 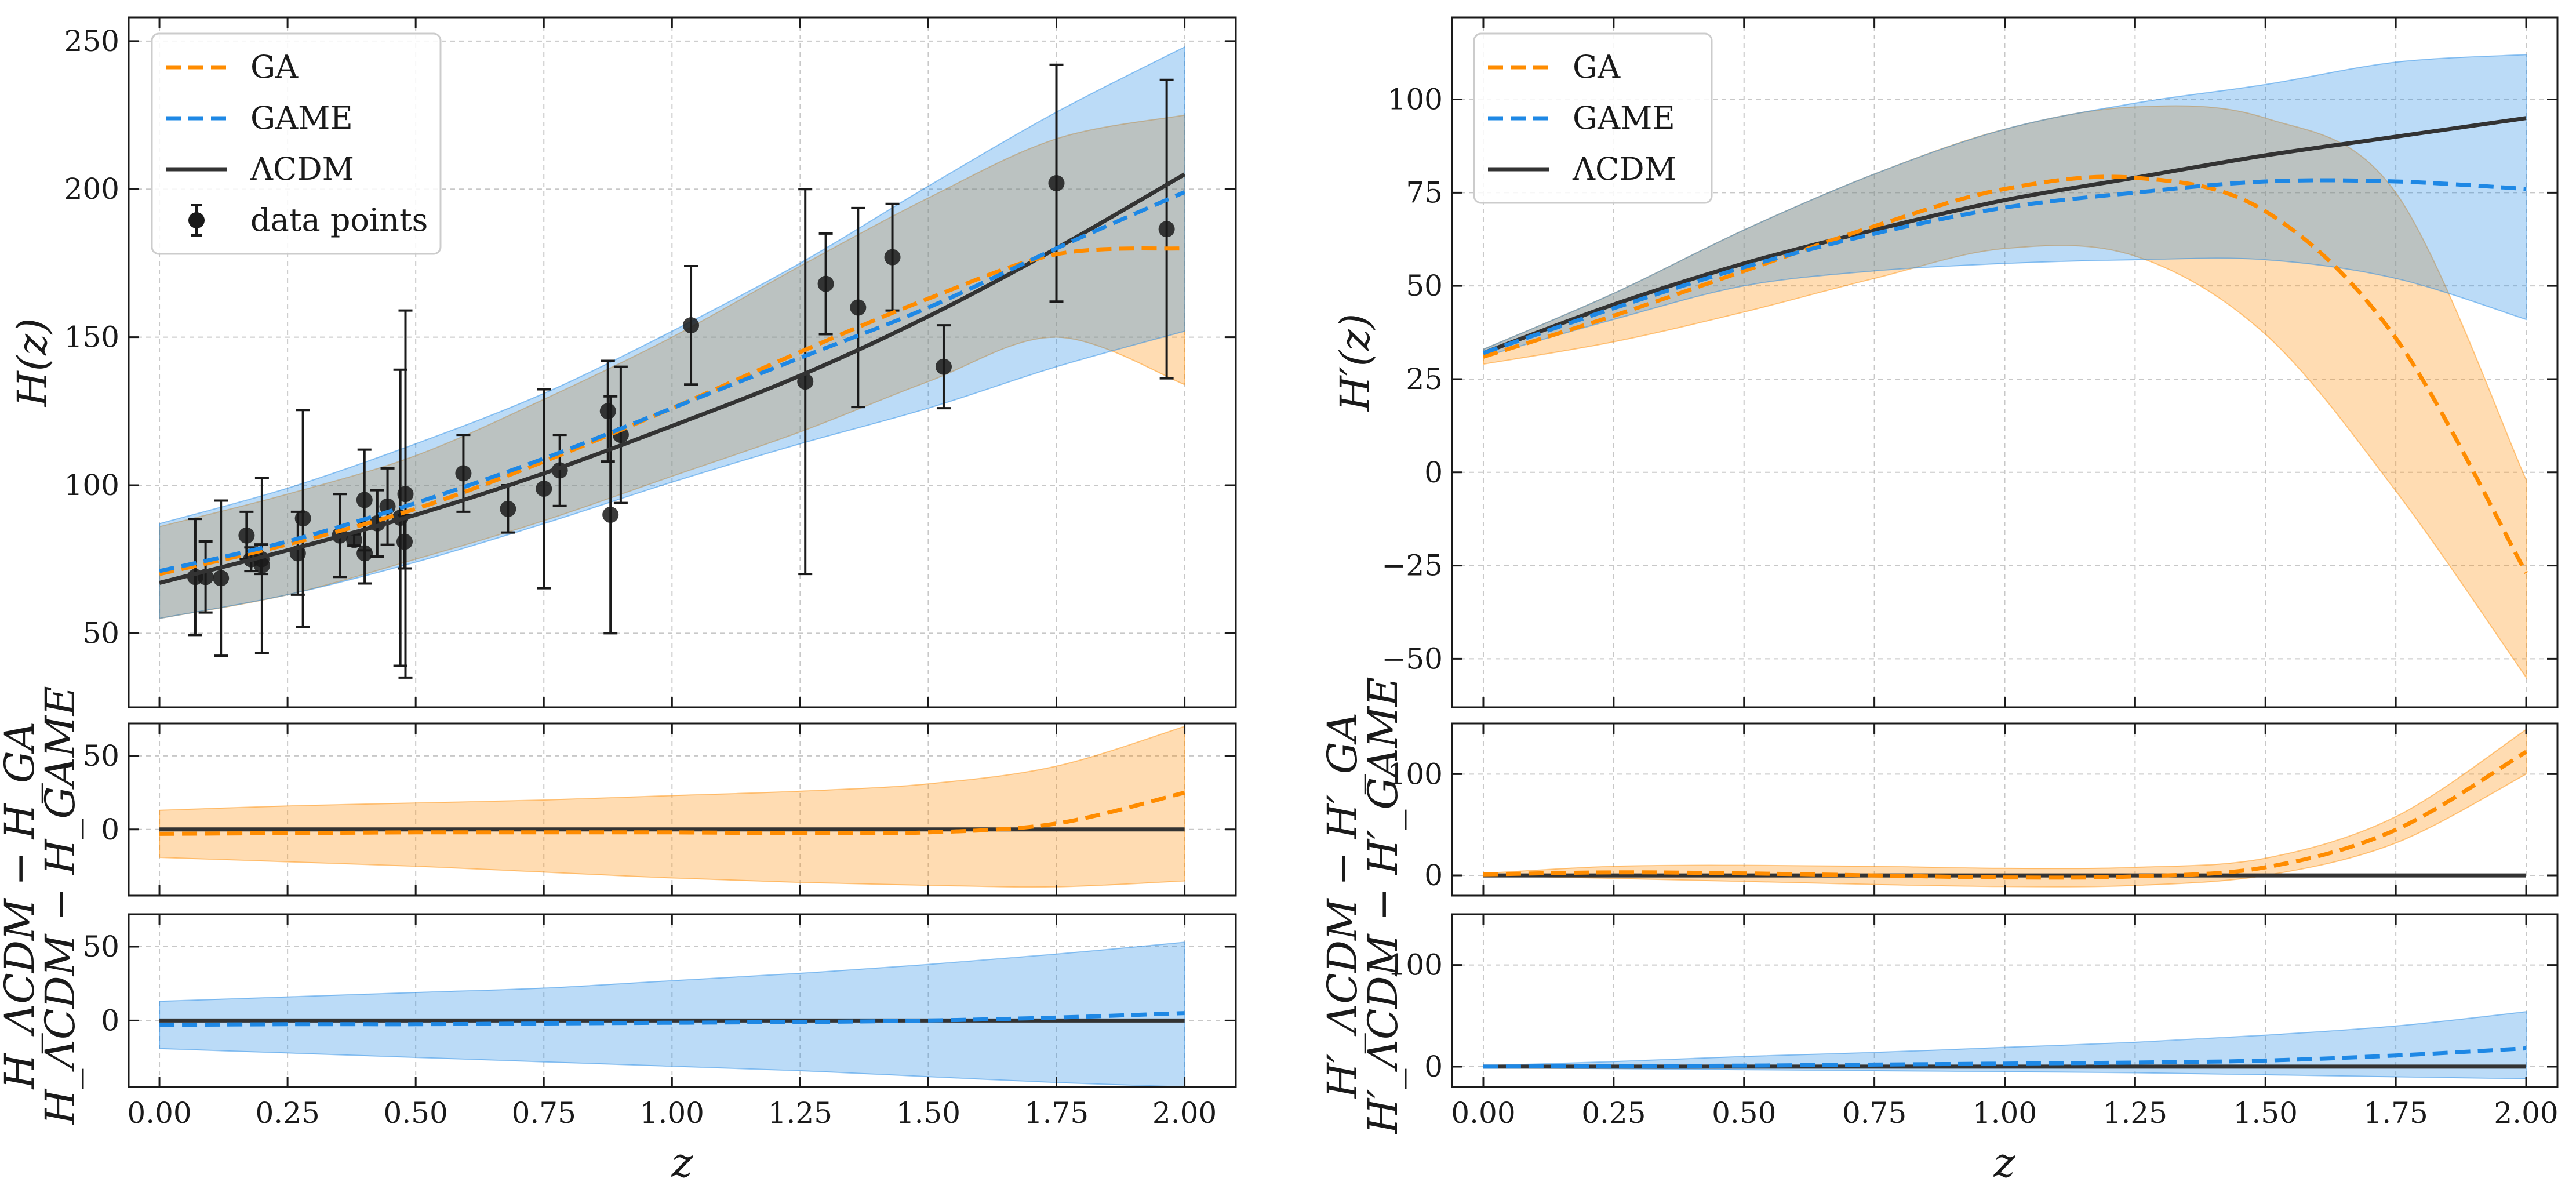 I want to click on y-tick-label: 75, so click(x=1425, y=192).